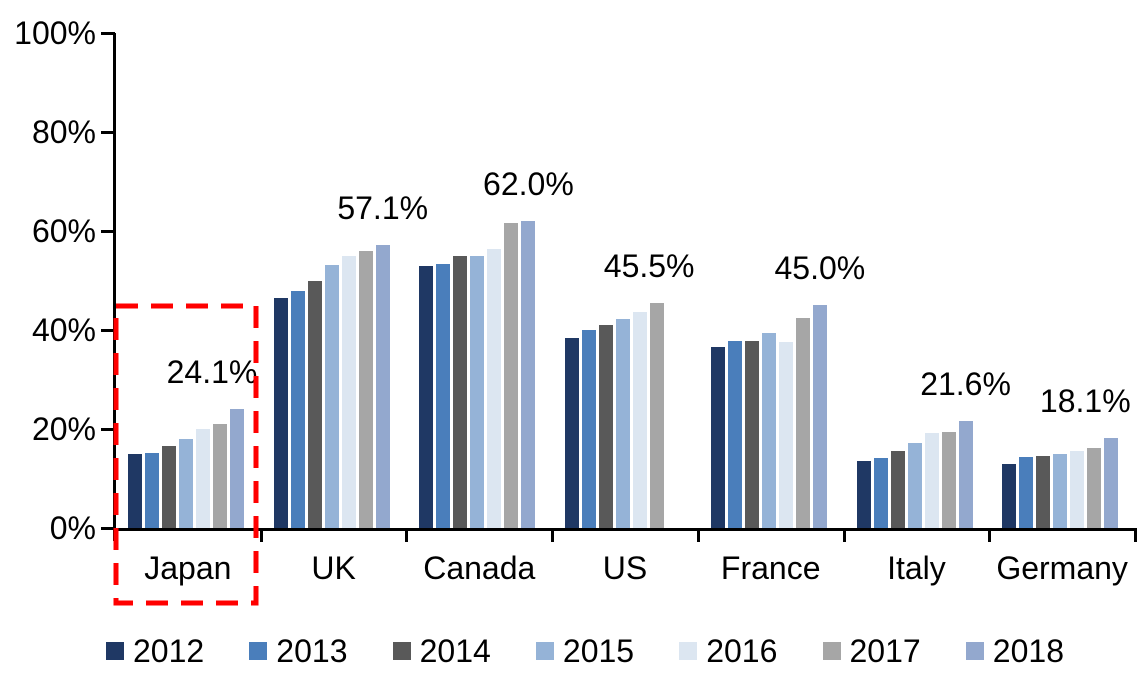 Image resolution: width=1142 pixels, height=683 pixels. I want to click on bar-germany-2012, so click(1009, 496).